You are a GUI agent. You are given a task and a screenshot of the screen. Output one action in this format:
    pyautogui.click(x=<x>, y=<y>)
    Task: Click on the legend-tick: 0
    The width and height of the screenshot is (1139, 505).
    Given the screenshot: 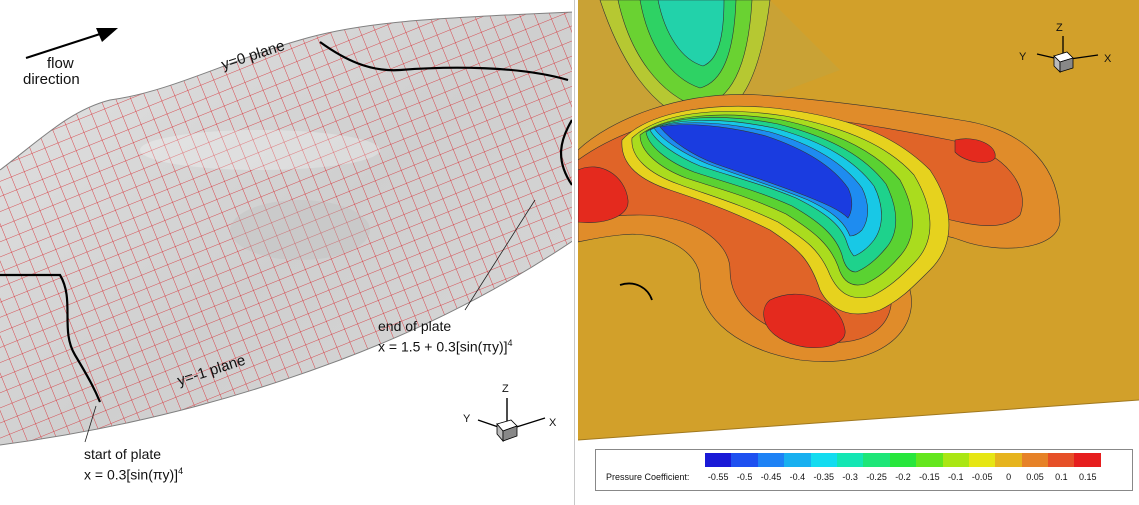 What is the action you would take?
    pyautogui.click(x=1009, y=477)
    